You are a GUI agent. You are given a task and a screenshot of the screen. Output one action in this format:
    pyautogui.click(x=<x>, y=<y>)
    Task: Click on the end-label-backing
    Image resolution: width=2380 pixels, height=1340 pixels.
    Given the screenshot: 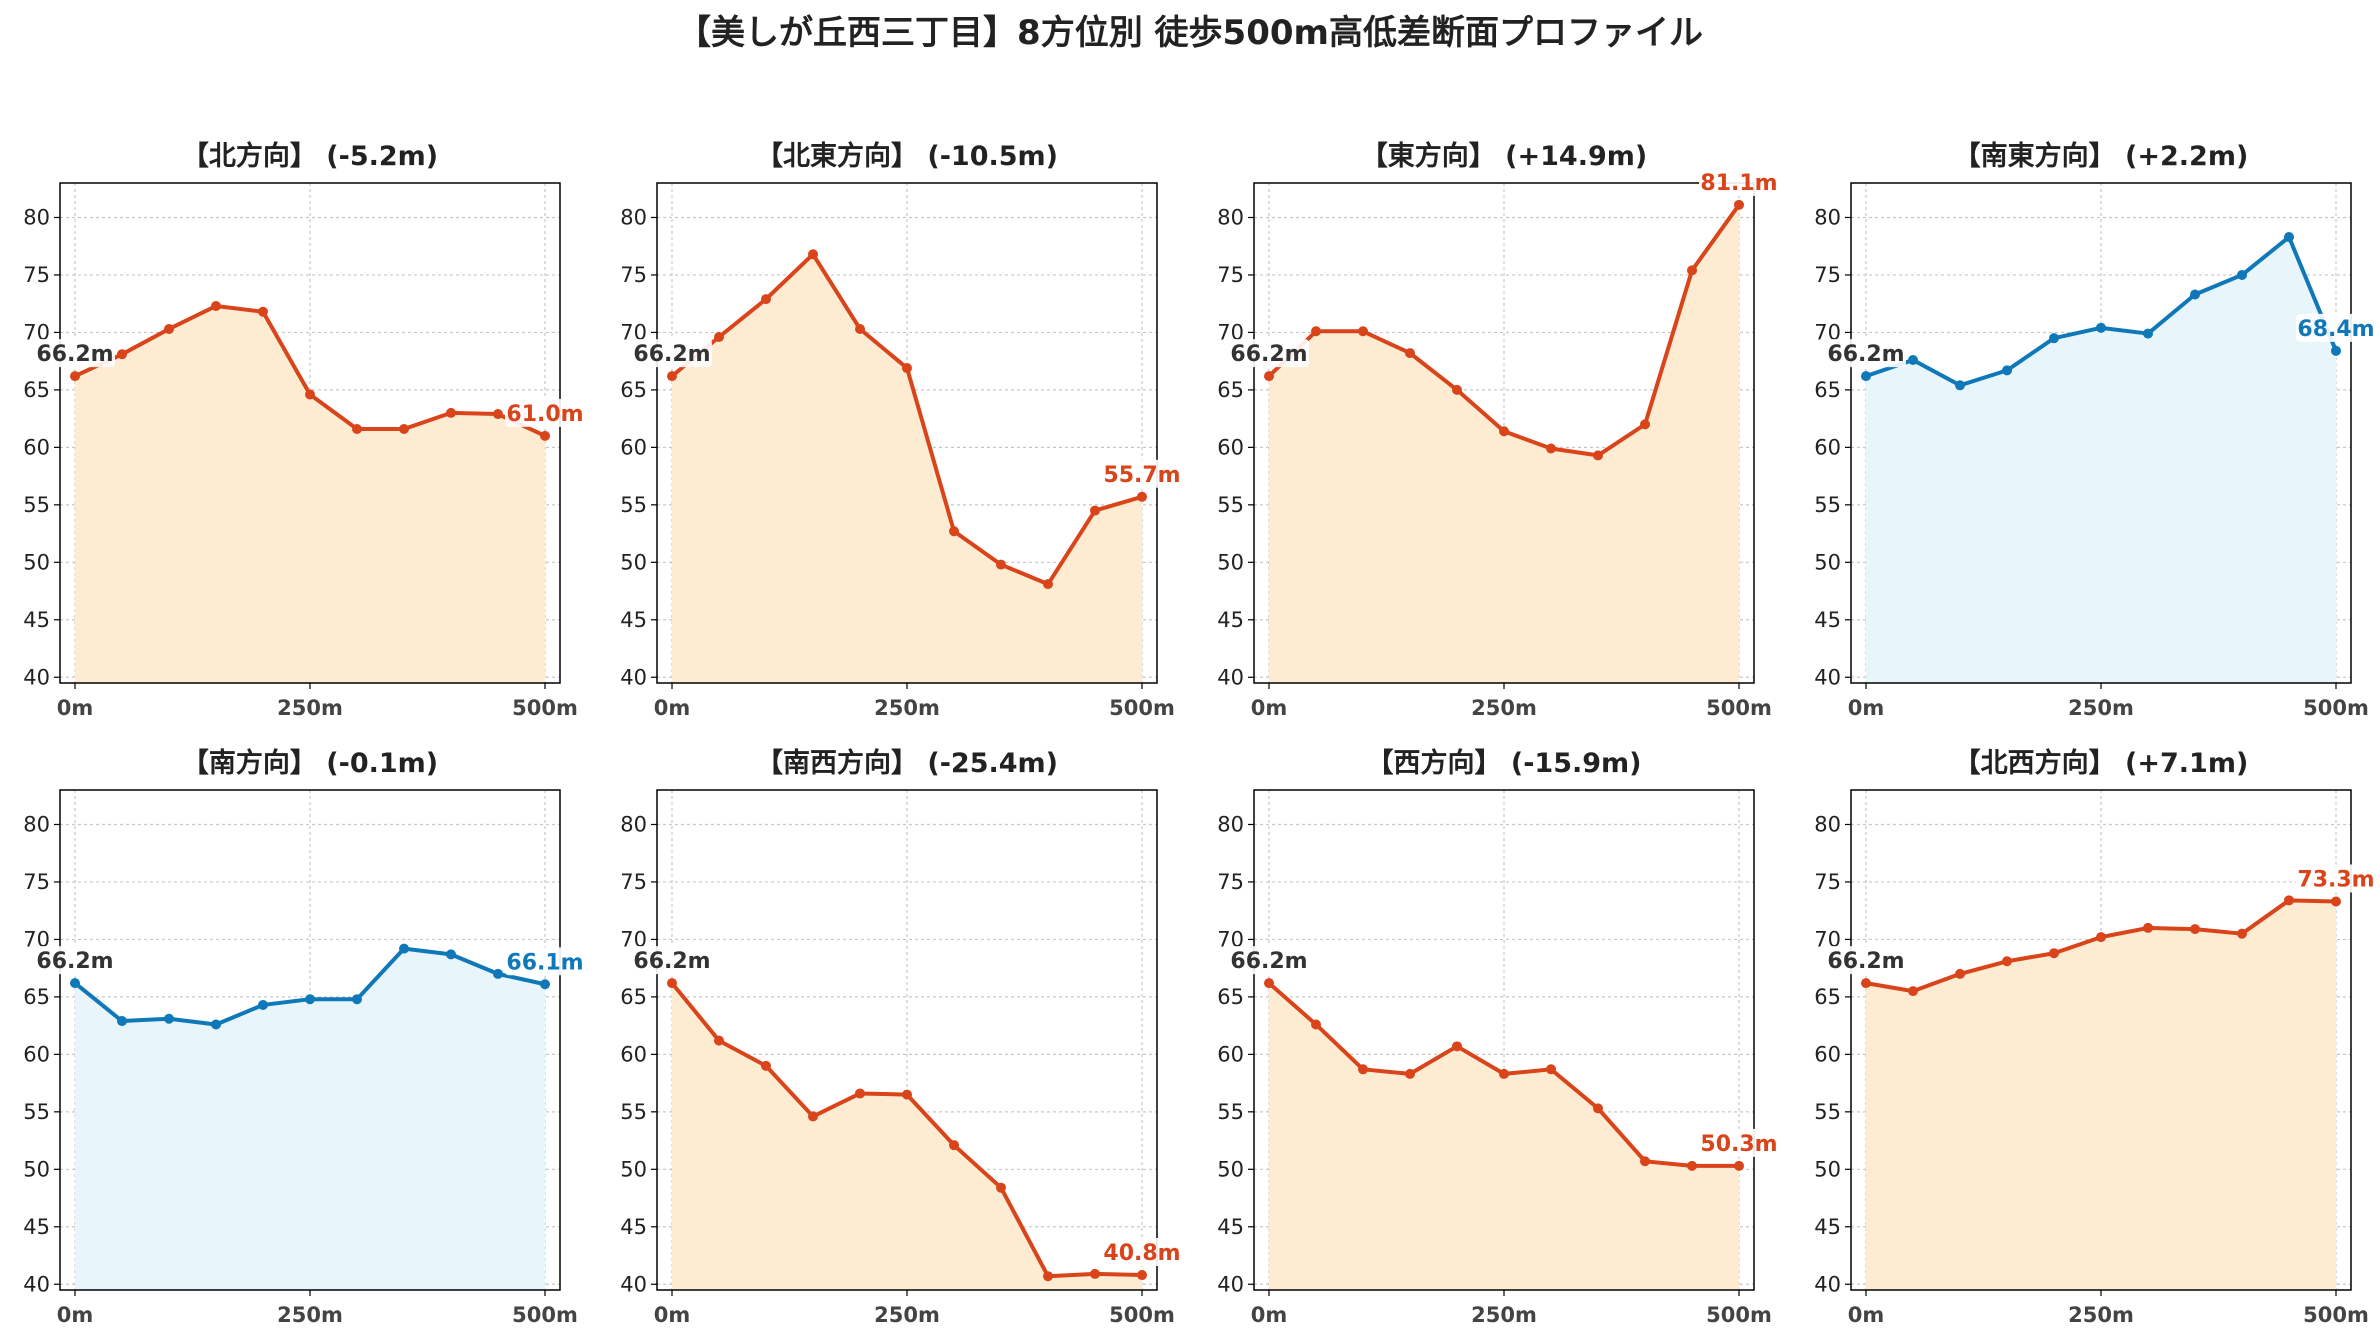 What is the action you would take?
    pyautogui.click(x=2336, y=878)
    